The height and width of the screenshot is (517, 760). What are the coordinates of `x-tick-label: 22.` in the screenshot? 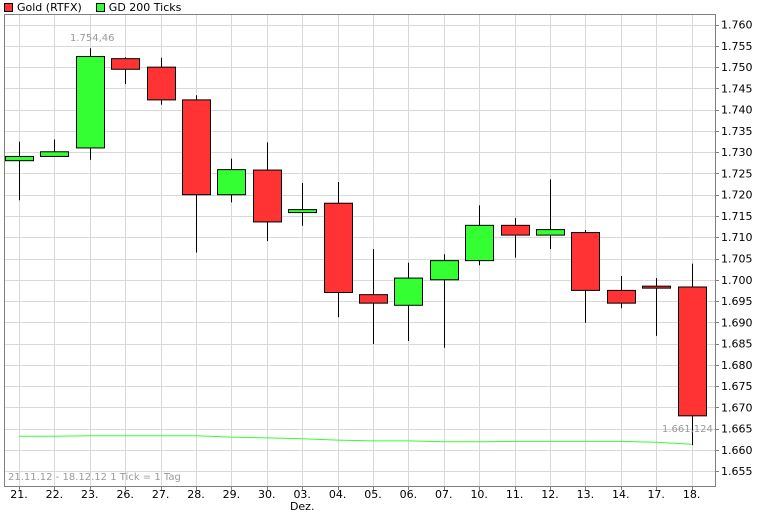 It's located at (55, 494).